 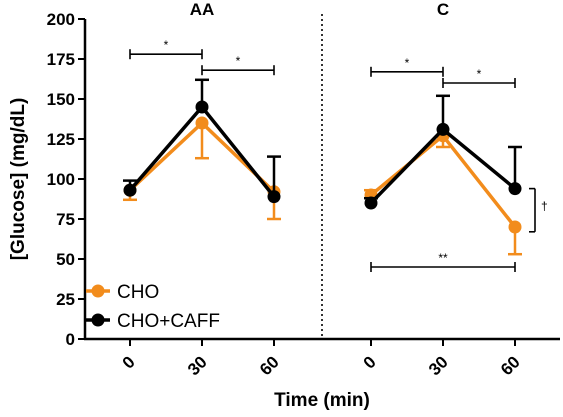 What do you see at coordinates (61, 139) in the screenshot?
I see `y-tick-label: 125` at bounding box center [61, 139].